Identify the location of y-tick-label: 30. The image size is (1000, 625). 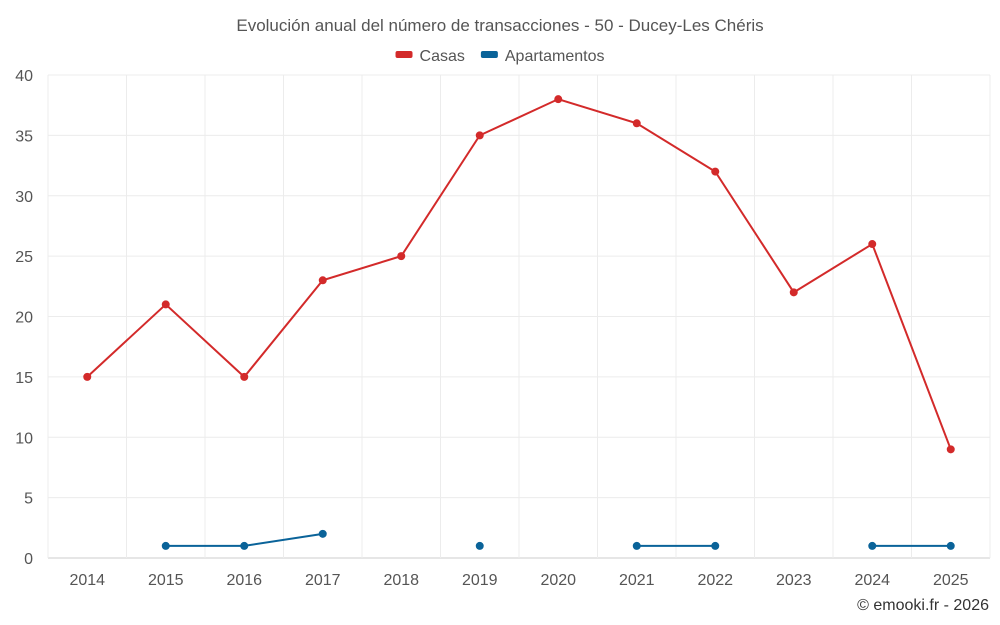
(24, 197).